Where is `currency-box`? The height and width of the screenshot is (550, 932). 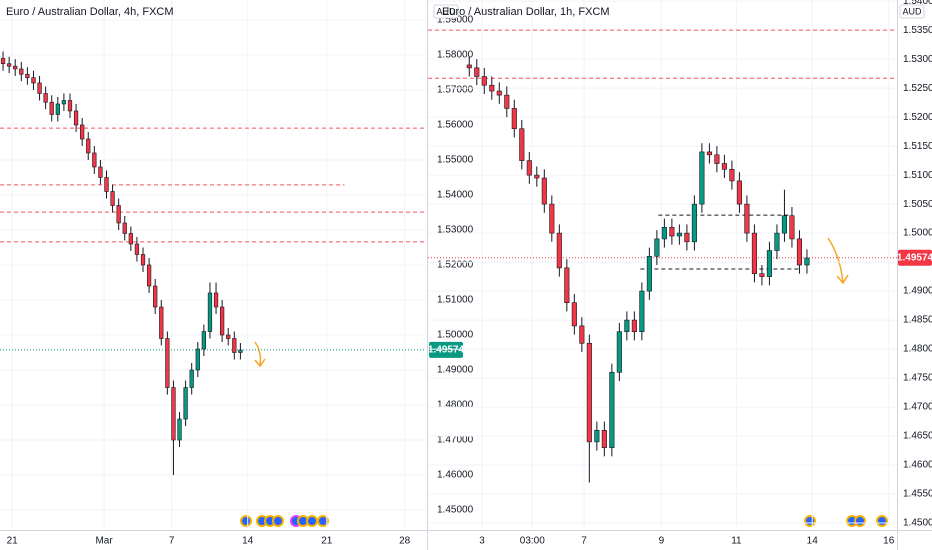 currency-box is located at coordinates (446, 11).